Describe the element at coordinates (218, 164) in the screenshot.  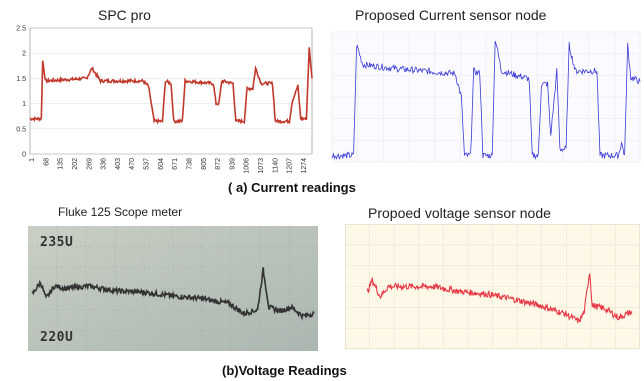
I see `x-tick-label: 872` at that location.